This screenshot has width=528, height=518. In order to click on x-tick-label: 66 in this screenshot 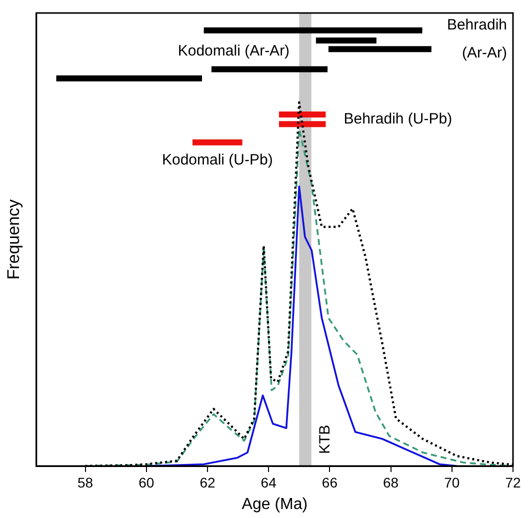, I will do `click(330, 482)`.